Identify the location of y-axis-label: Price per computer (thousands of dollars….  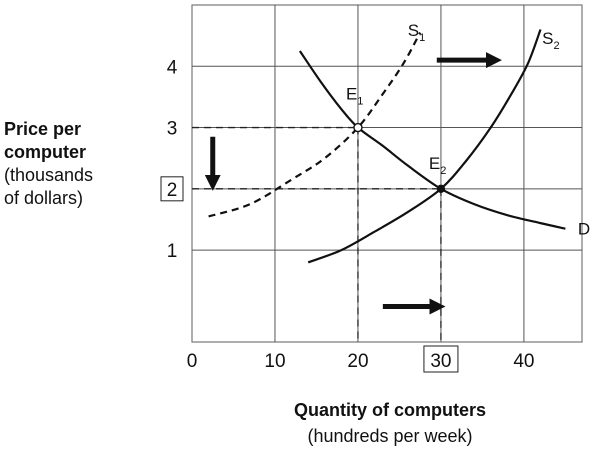
(79, 164).